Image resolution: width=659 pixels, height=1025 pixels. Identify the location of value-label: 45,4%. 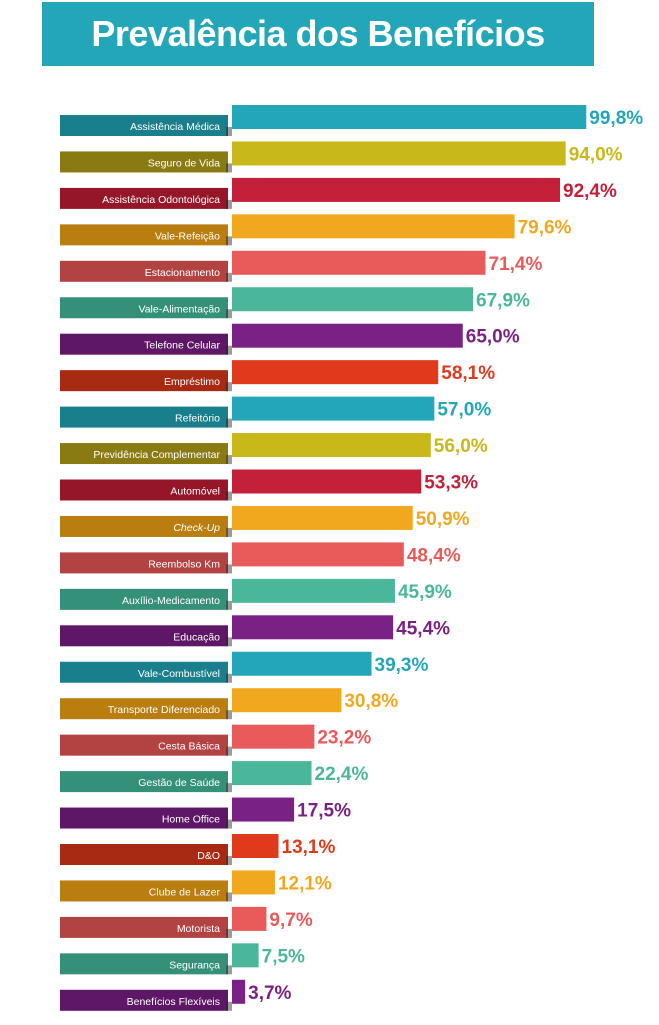
(423, 628).